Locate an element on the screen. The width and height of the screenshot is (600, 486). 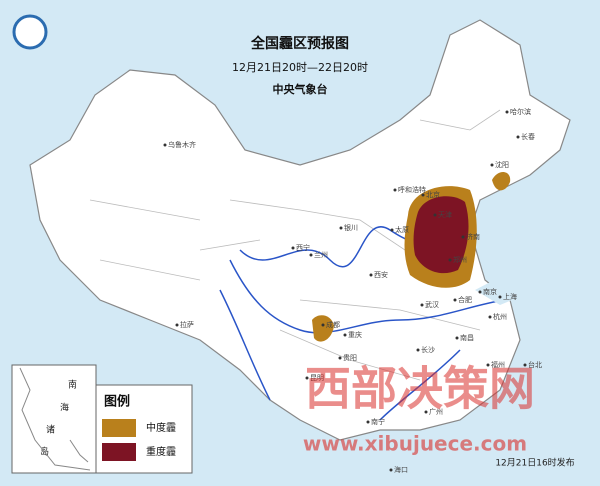
city-label: 上海 is located at coordinates (510, 296).